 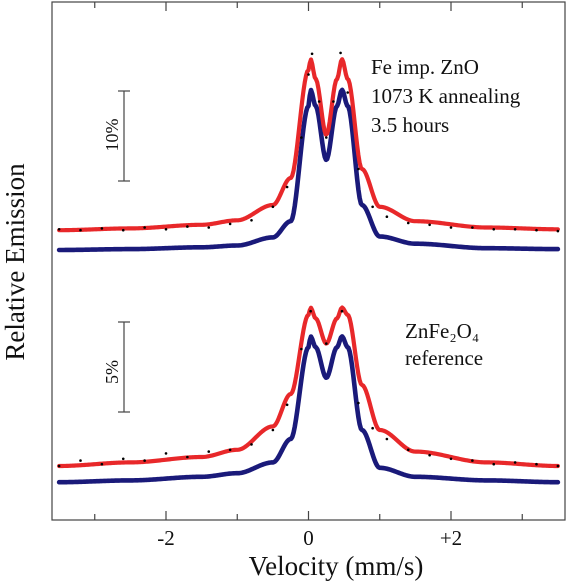 I want to click on top-annotation-line-3: 3.5 hours, so click(x=410, y=125).